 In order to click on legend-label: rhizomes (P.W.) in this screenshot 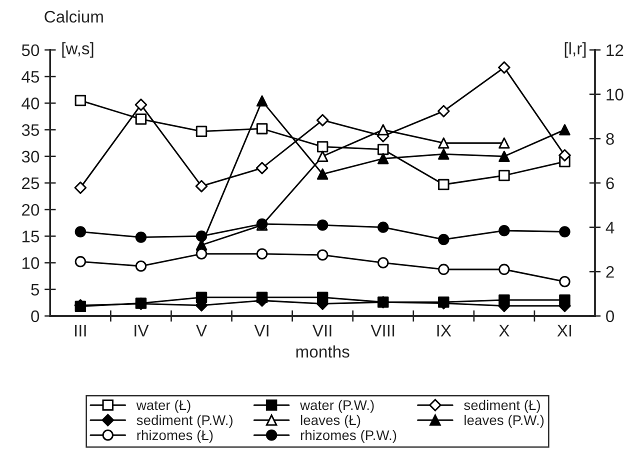, I will do `click(348, 436)`.